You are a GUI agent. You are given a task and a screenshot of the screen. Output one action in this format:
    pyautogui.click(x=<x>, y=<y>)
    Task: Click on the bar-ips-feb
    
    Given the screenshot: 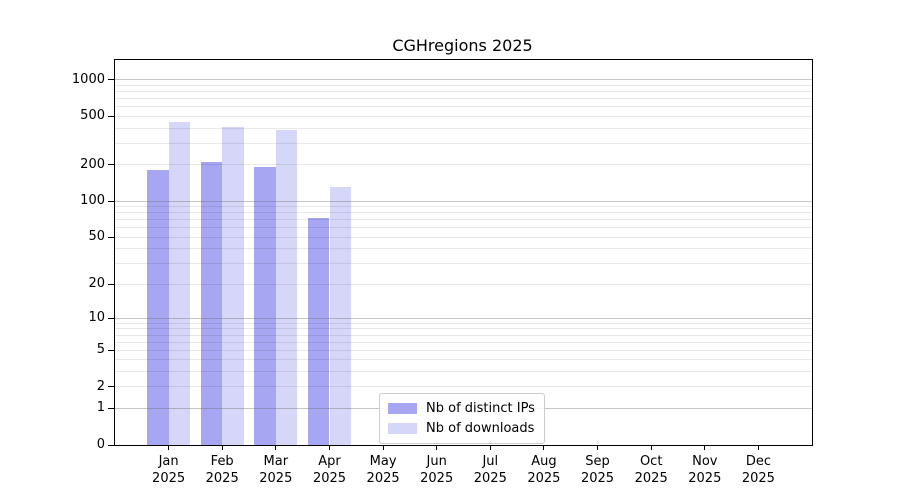 What is the action you would take?
    pyautogui.click(x=211, y=303)
    